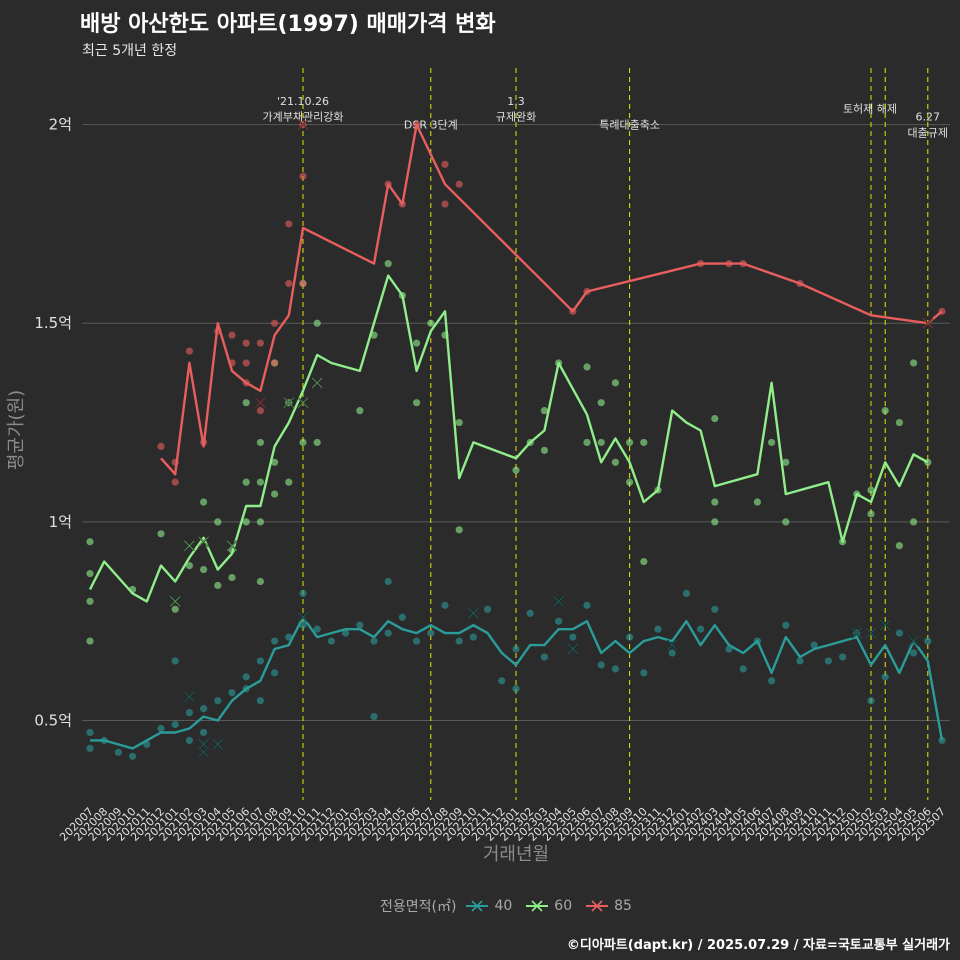 Image resolution: width=960 pixels, height=960 pixels. Describe the element at coordinates (516, 101) in the screenshot. I see `policy-label: 1.3` at that location.